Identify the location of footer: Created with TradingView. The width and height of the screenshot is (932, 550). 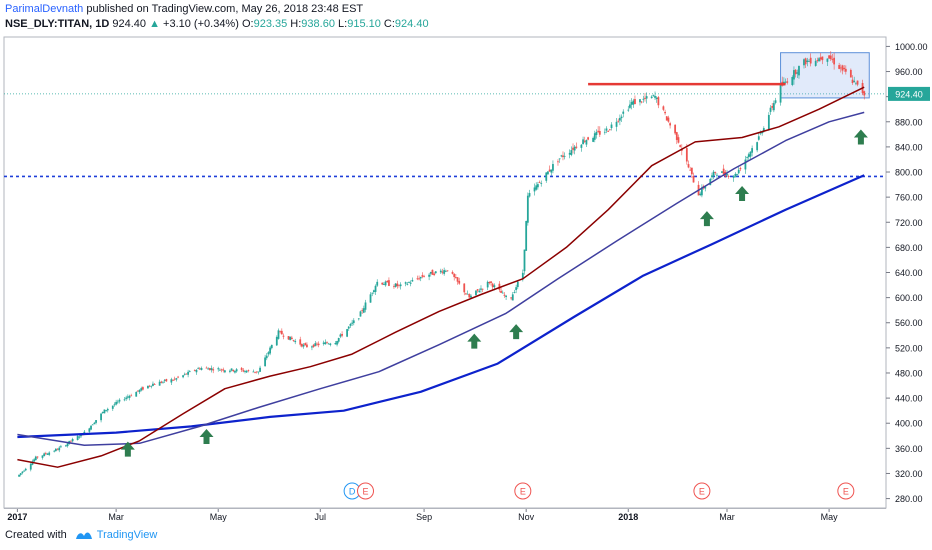
(81, 535).